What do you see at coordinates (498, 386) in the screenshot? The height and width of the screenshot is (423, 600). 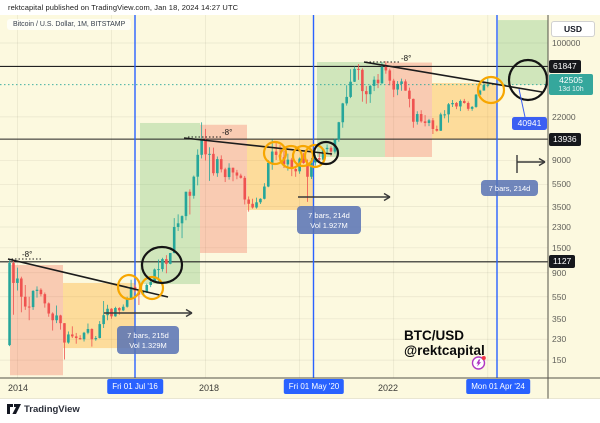 I see `event-date-badge: Mon 01 Apr '24` at bounding box center [498, 386].